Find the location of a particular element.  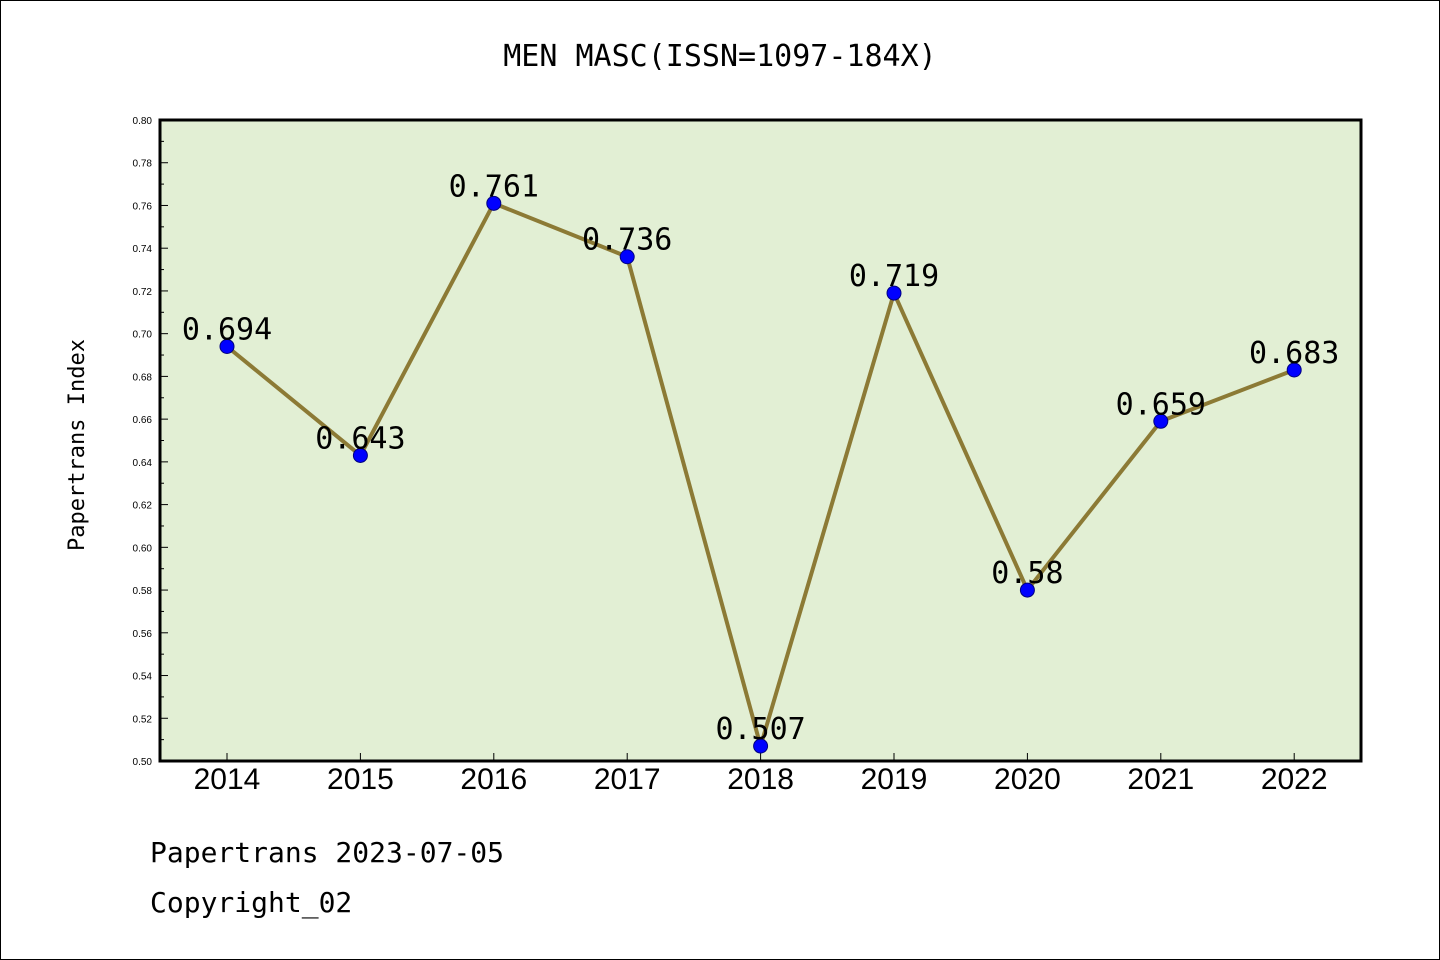

data-label: 0.694 is located at coordinates (227, 329).